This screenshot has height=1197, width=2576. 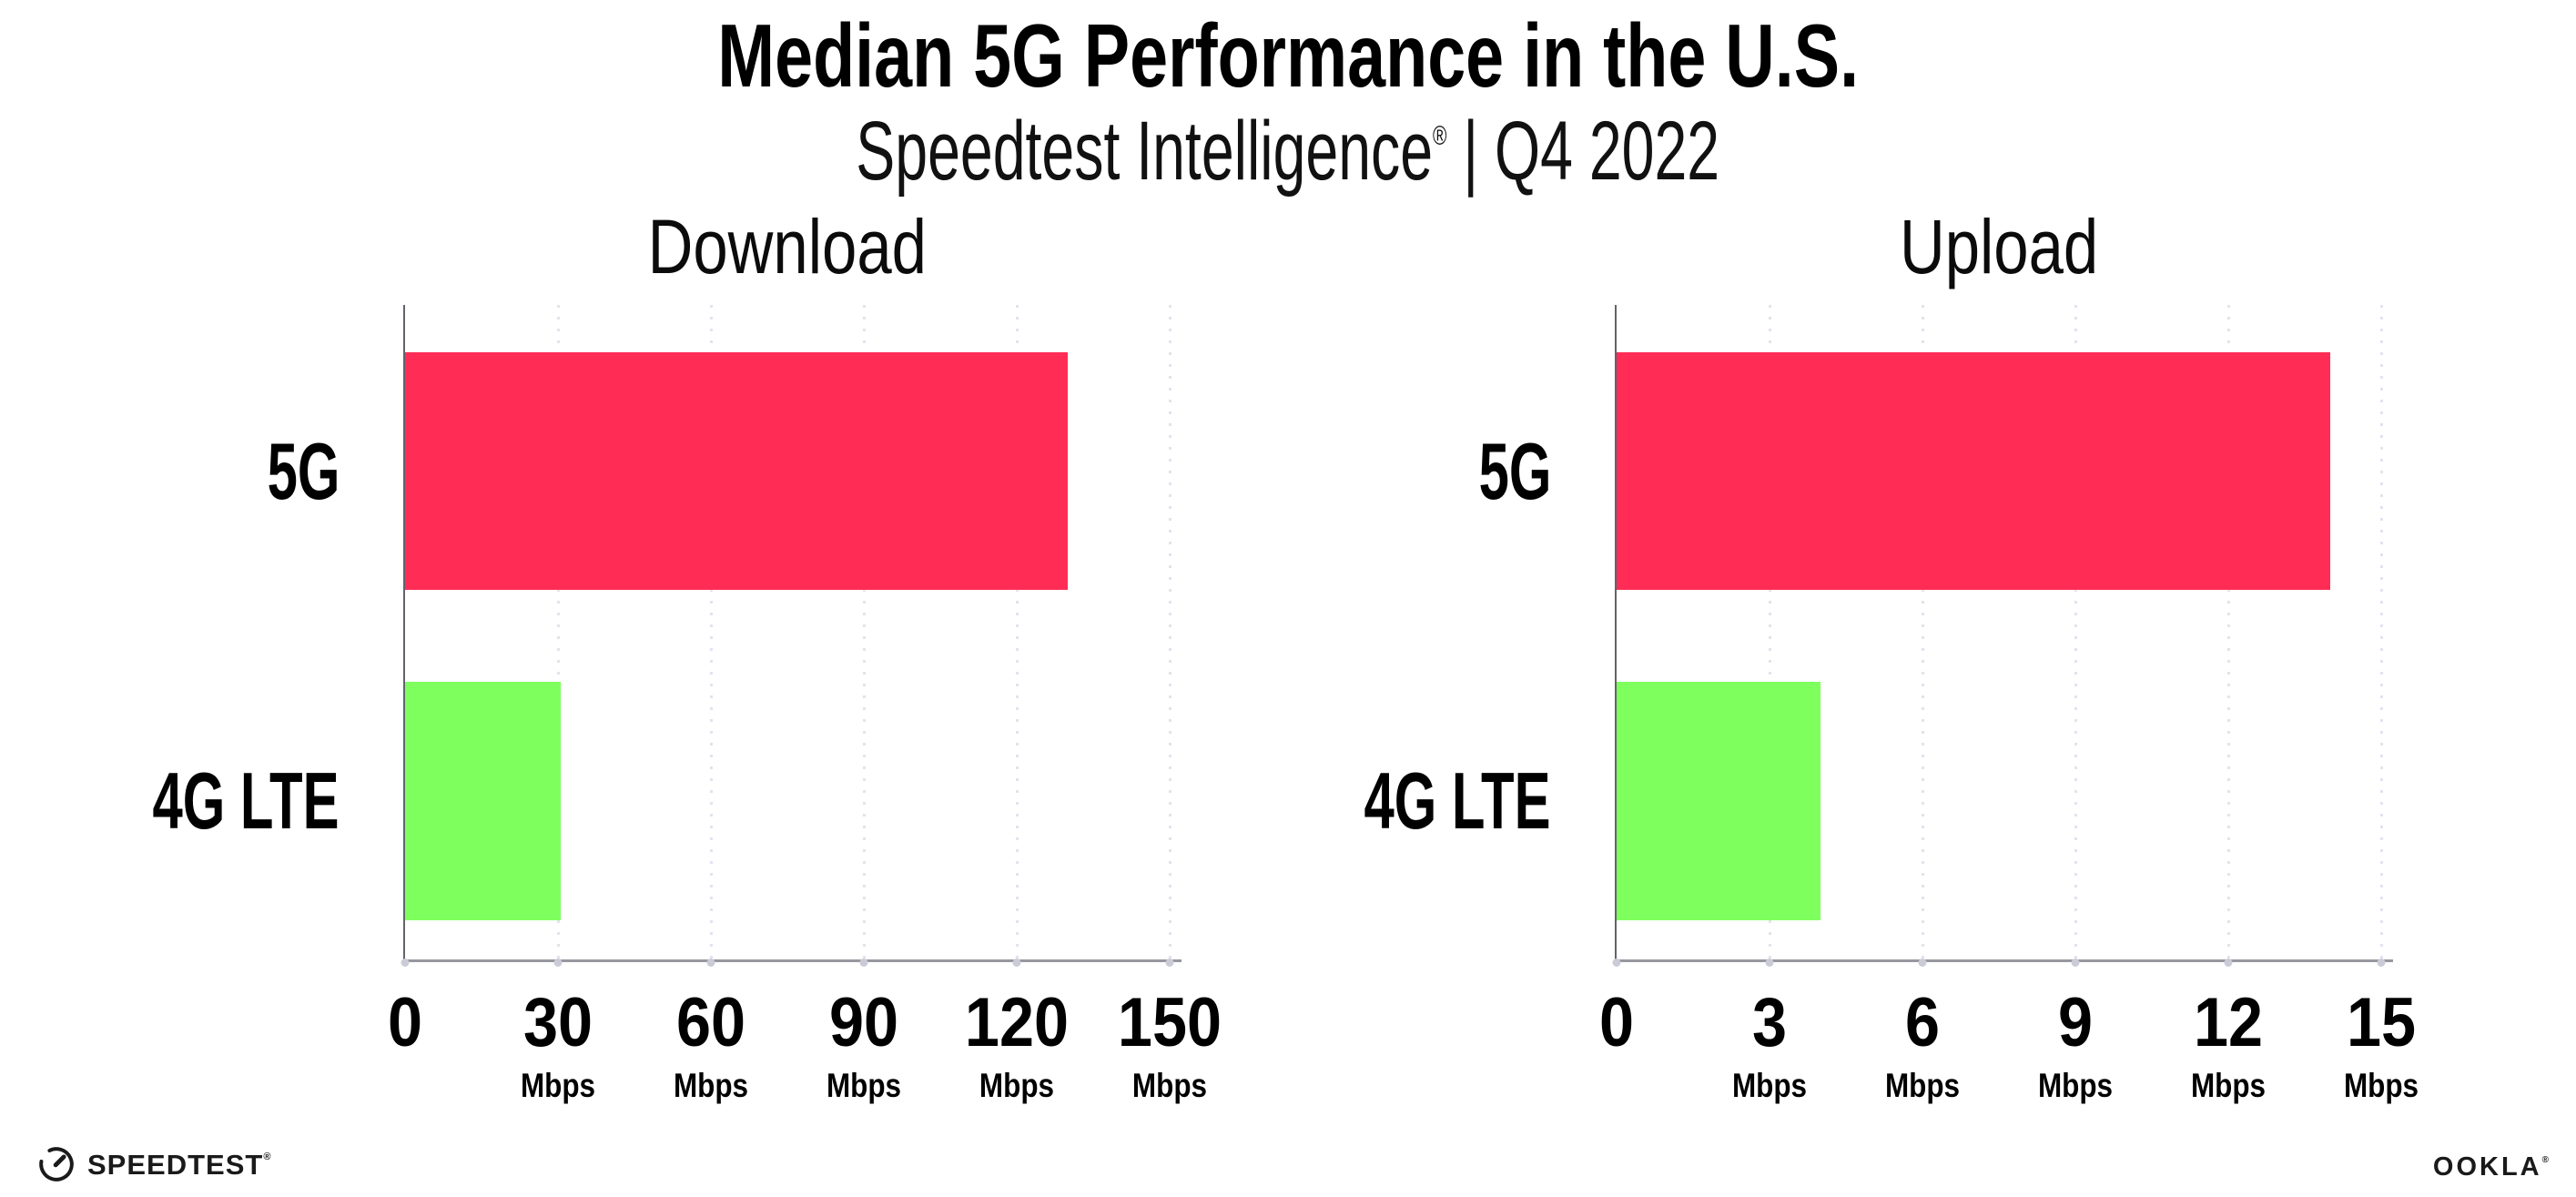 What do you see at coordinates (1440, 136) in the screenshot?
I see `registered-mark: ®` at bounding box center [1440, 136].